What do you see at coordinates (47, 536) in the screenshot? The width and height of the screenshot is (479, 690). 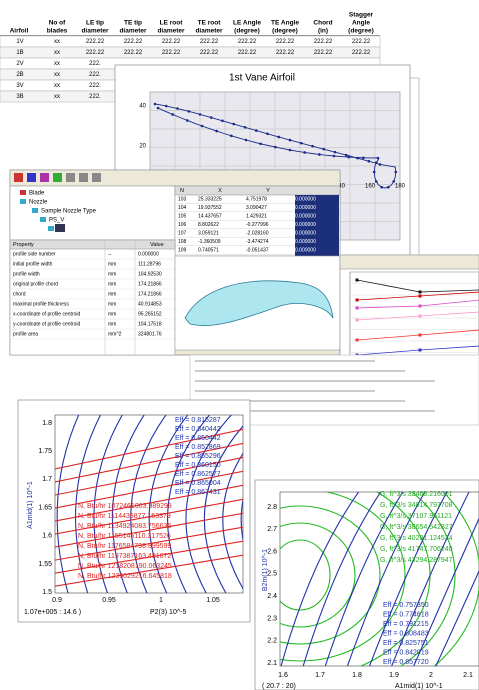 I see `y-tick-label: 1.6` at bounding box center [47, 536].